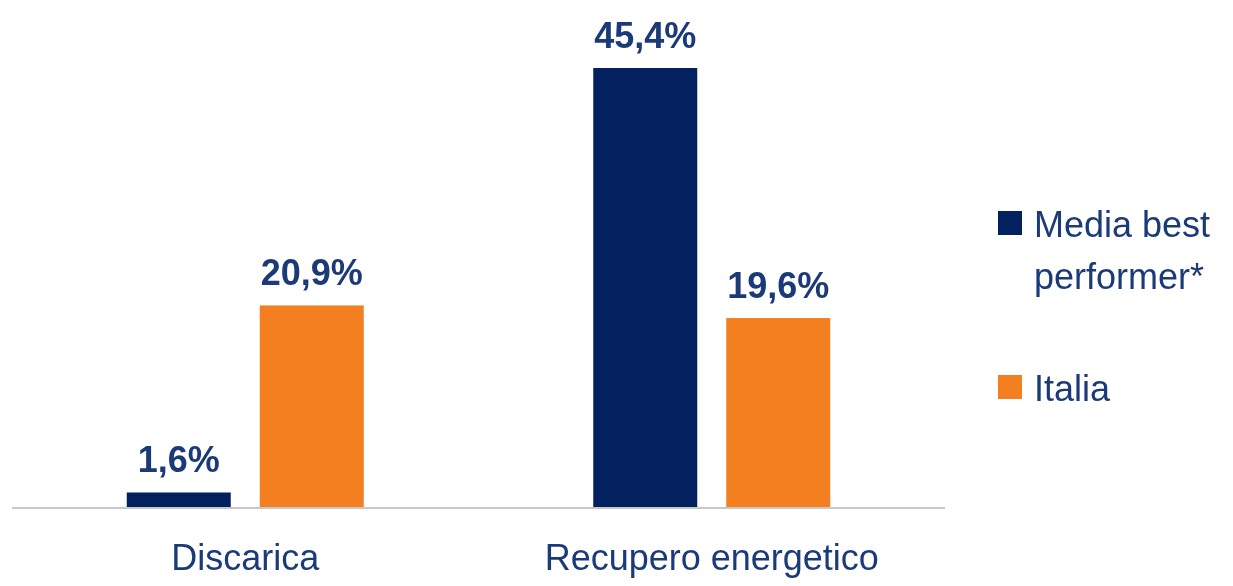 The height and width of the screenshot is (586, 1233). What do you see at coordinates (178, 460) in the screenshot?
I see `data-label: 1,6%` at bounding box center [178, 460].